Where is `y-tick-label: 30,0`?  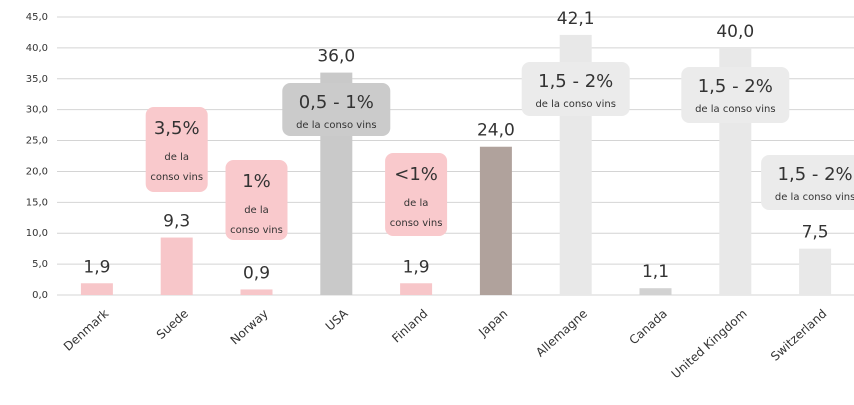 y-tick-label: 30,0 is located at coordinates (37, 110).